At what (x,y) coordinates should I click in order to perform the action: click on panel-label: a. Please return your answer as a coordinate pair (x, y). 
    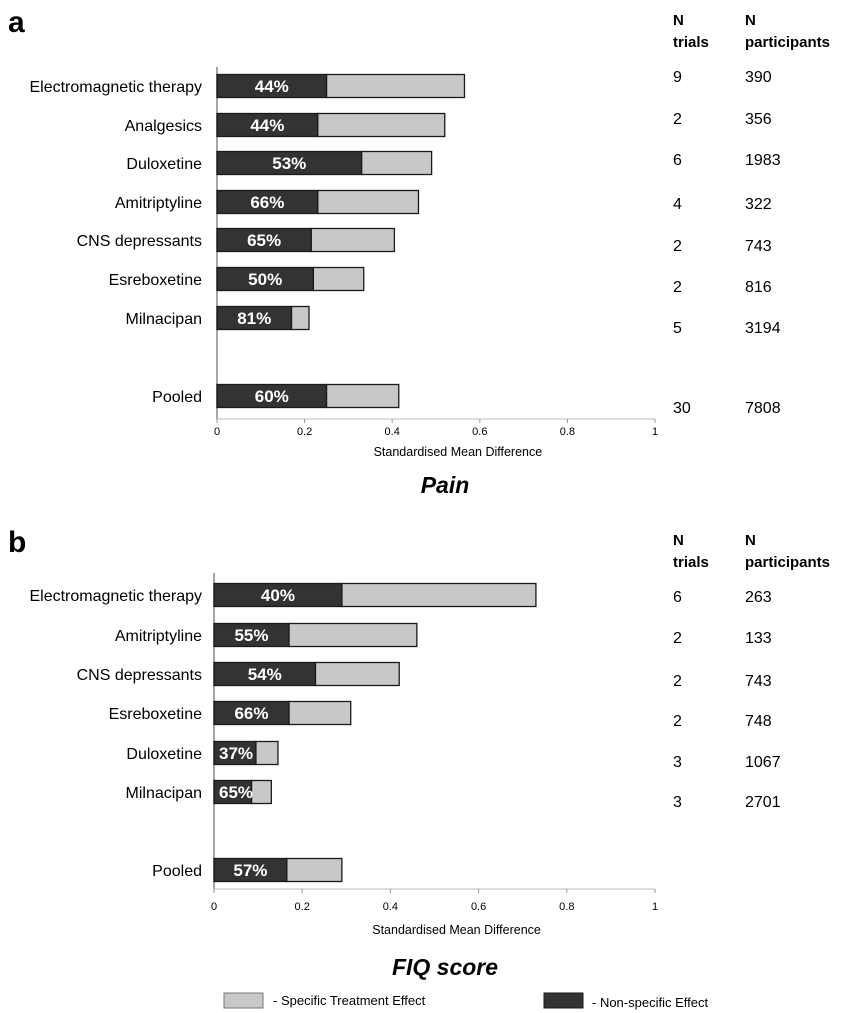
    Looking at the image, I should click on (16, 22).